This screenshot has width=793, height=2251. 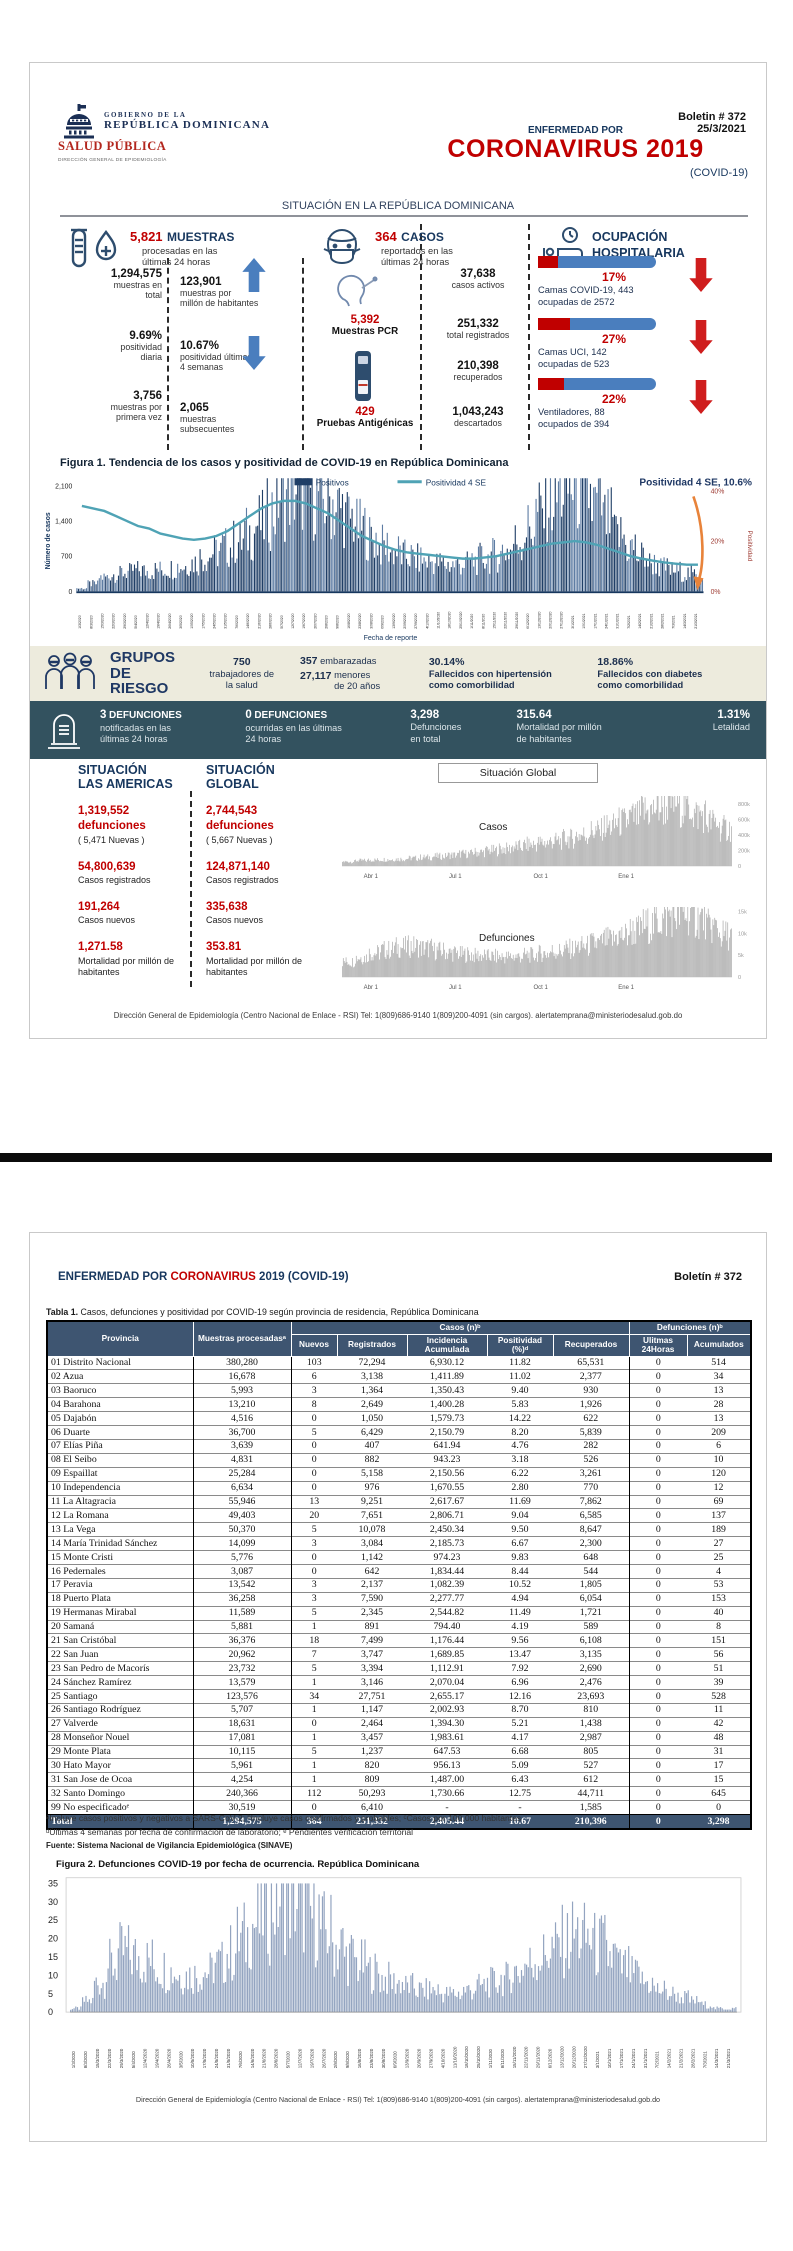 I want to click on value-cell: 3,747, so click(x=372, y=1654).